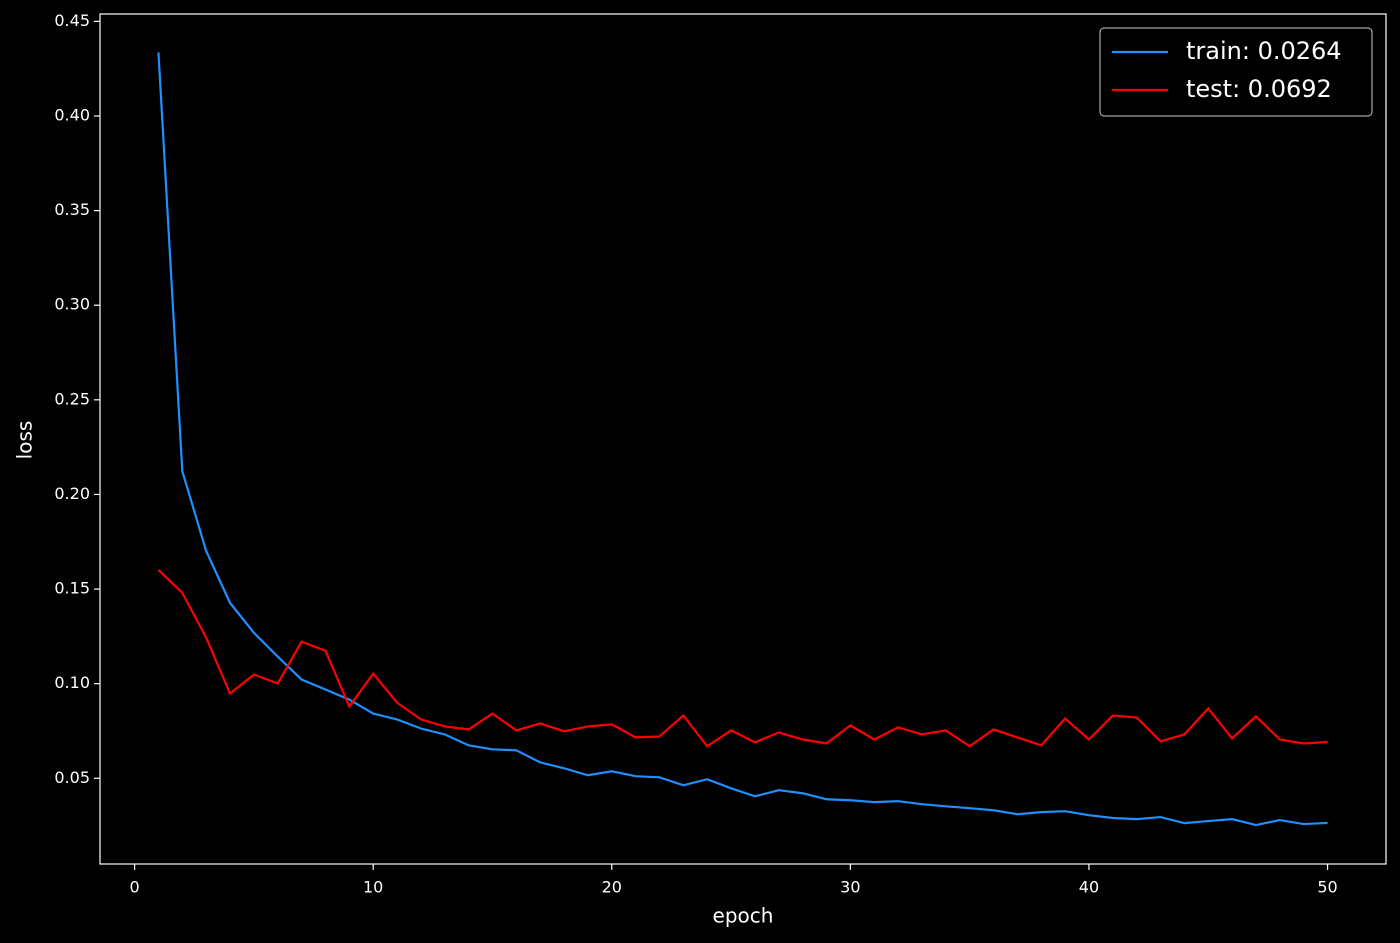 The height and width of the screenshot is (943, 1400). Describe the element at coordinates (612, 887) in the screenshot. I see `x-tick-label: 20` at that location.